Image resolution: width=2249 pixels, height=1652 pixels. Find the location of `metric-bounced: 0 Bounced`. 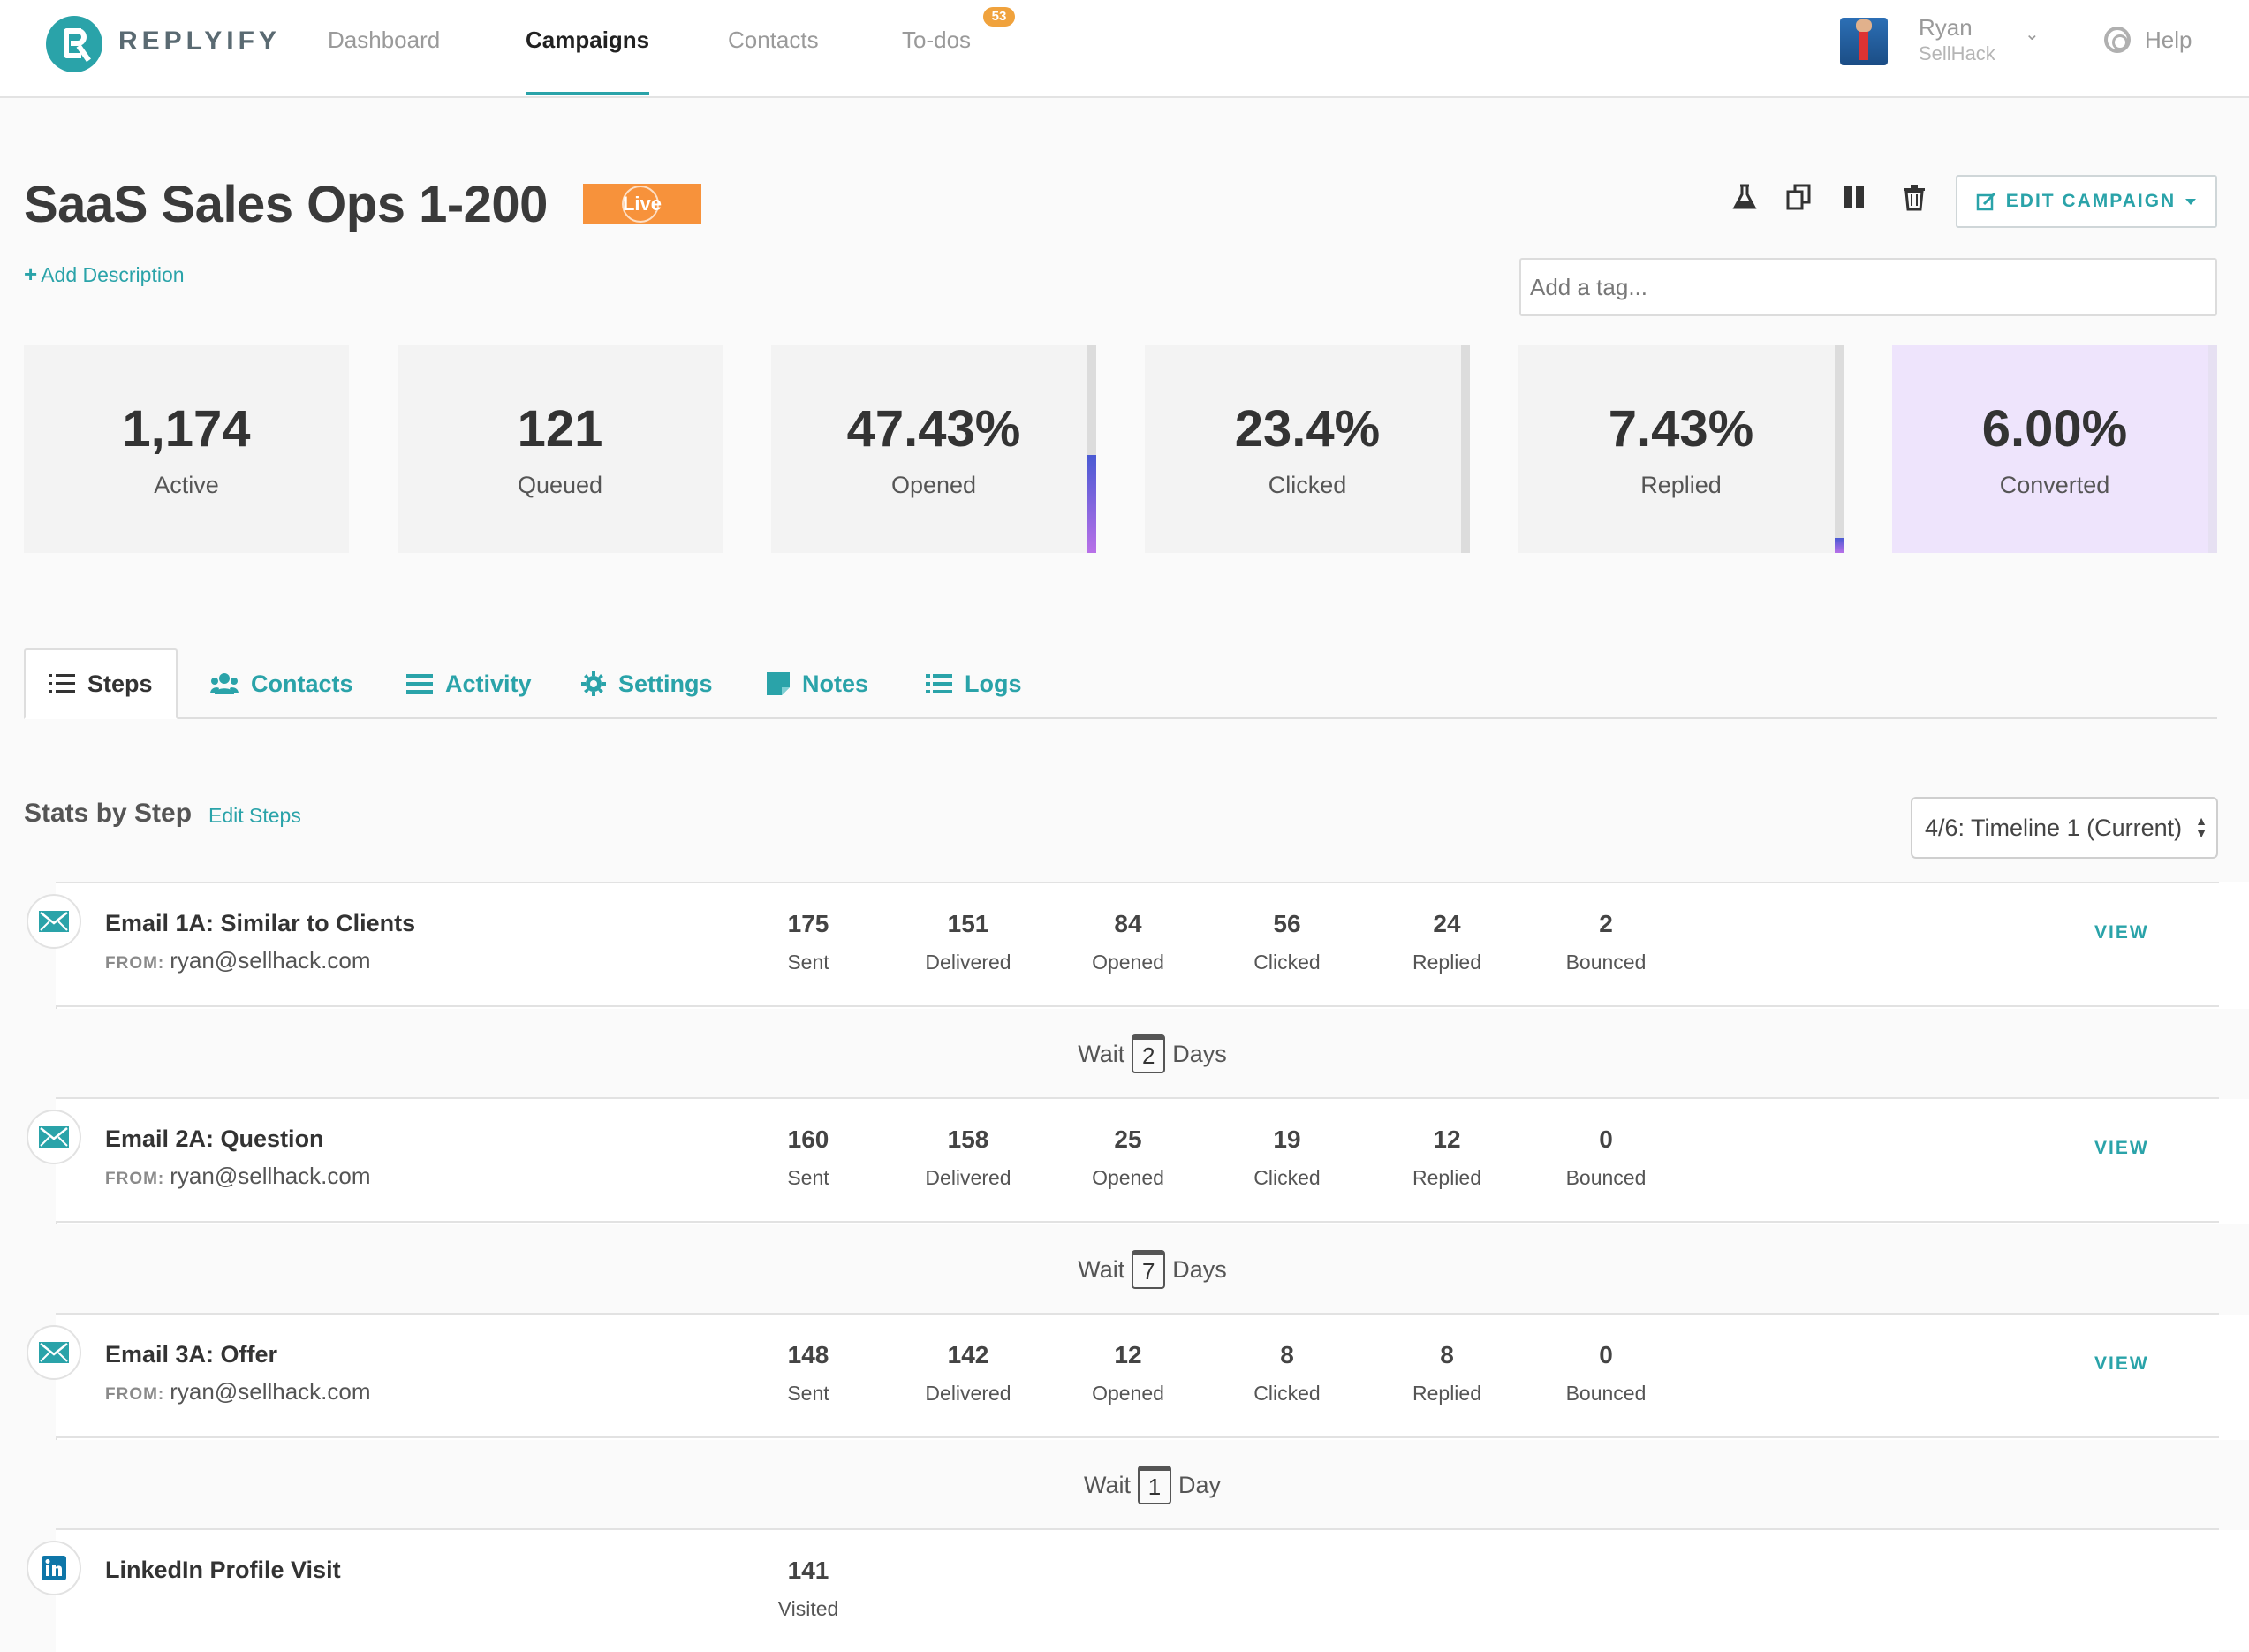

metric-bounced: 0 Bounced is located at coordinates (1606, 1157).